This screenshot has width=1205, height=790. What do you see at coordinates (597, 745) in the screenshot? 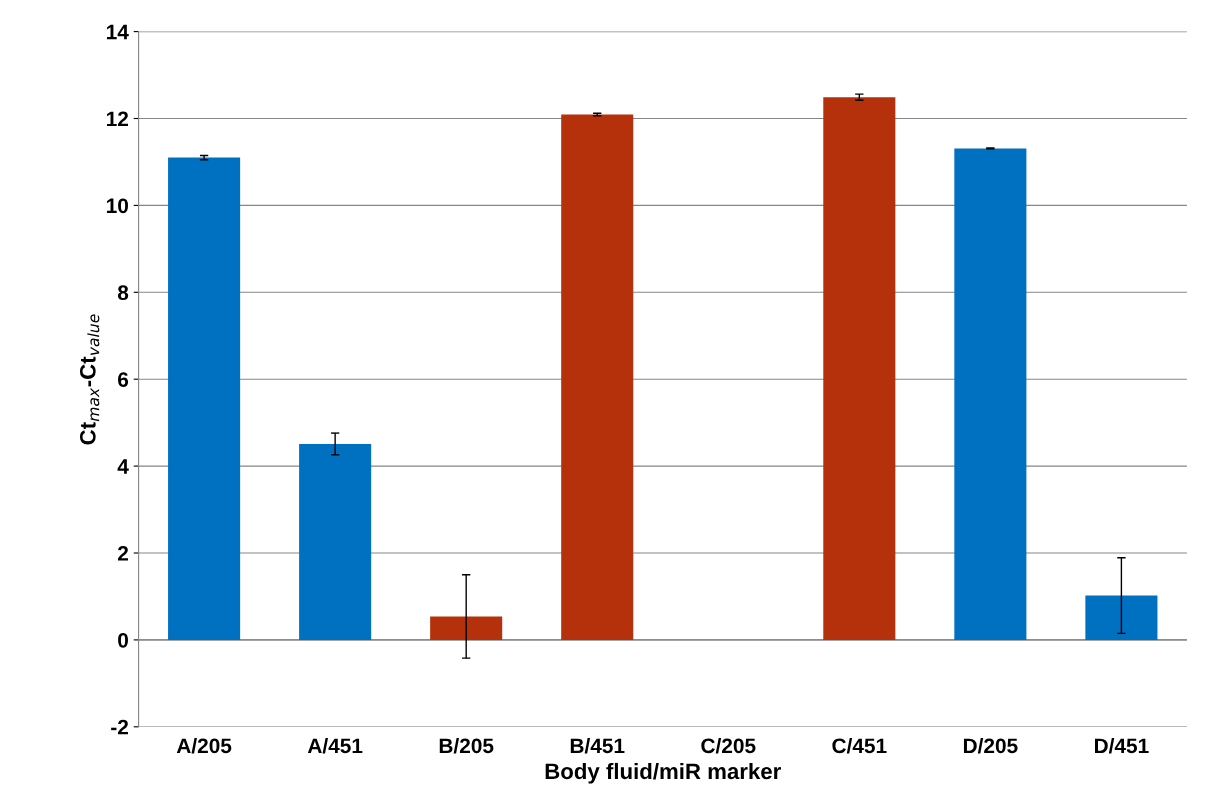
I see `x-tick-label: B/451` at bounding box center [597, 745].